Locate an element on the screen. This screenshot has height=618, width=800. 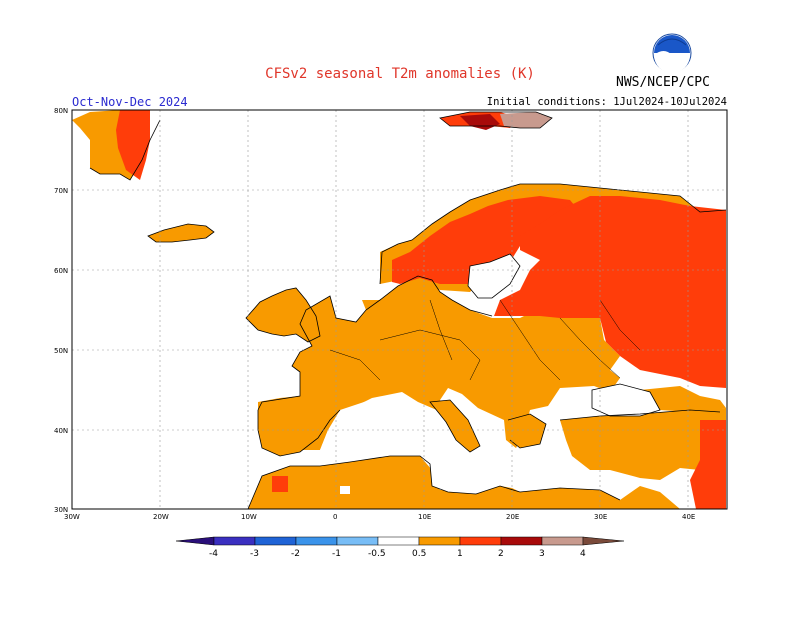
lon-tick-label: 20W is located at coordinates (161, 517).